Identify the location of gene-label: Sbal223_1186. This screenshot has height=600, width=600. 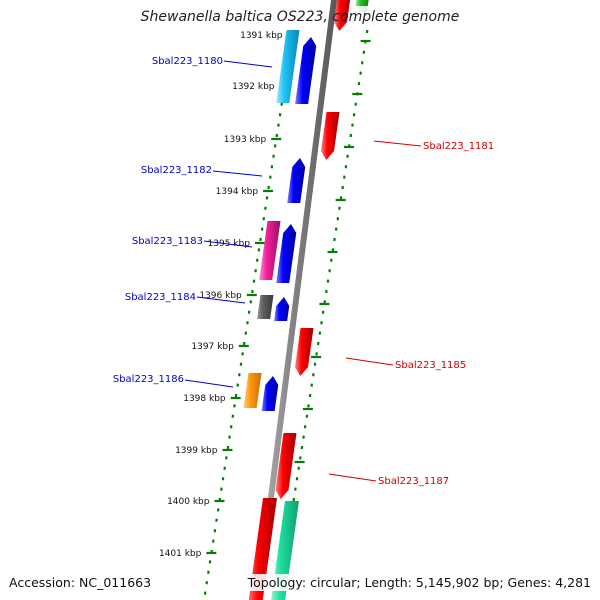
(148, 379).